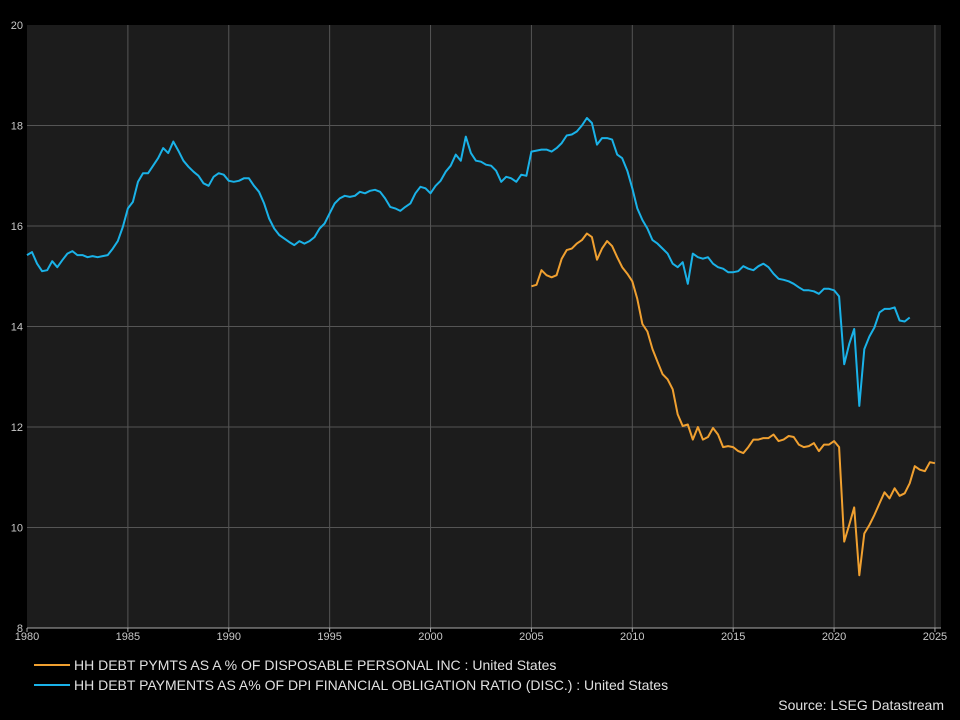 The width and height of the screenshot is (960, 720). Describe the element at coordinates (531, 637) in the screenshot. I see `x-tick-label: 2005` at that location.